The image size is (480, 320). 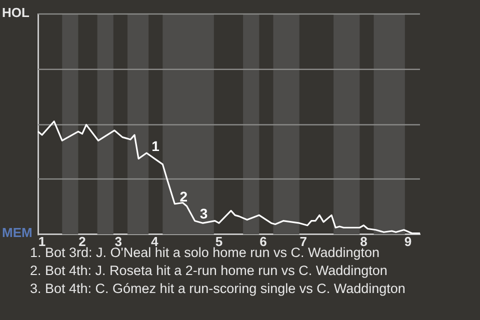 I want to click on annotation: 1, so click(x=156, y=146).